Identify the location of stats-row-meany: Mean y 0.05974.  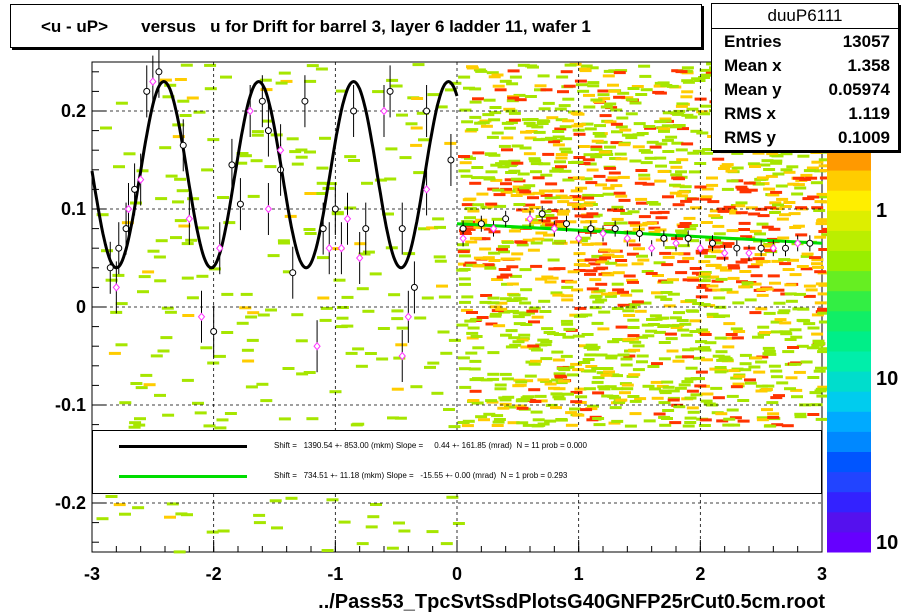
(805, 89).